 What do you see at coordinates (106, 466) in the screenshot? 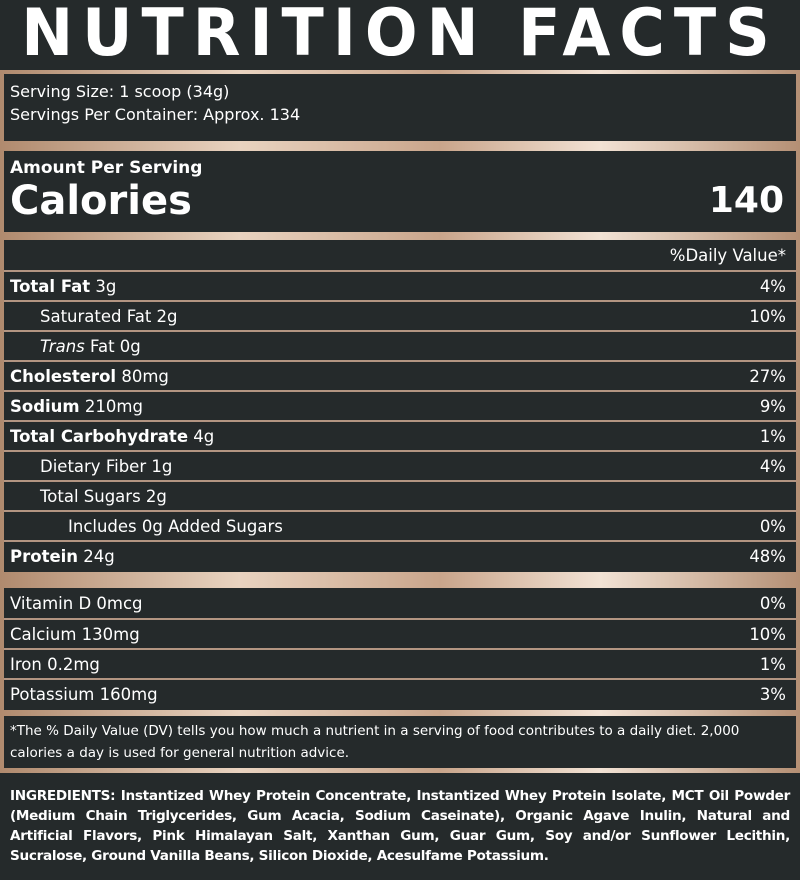
I see `nutrient-name: Dietary Fiber 1g` at bounding box center [106, 466].